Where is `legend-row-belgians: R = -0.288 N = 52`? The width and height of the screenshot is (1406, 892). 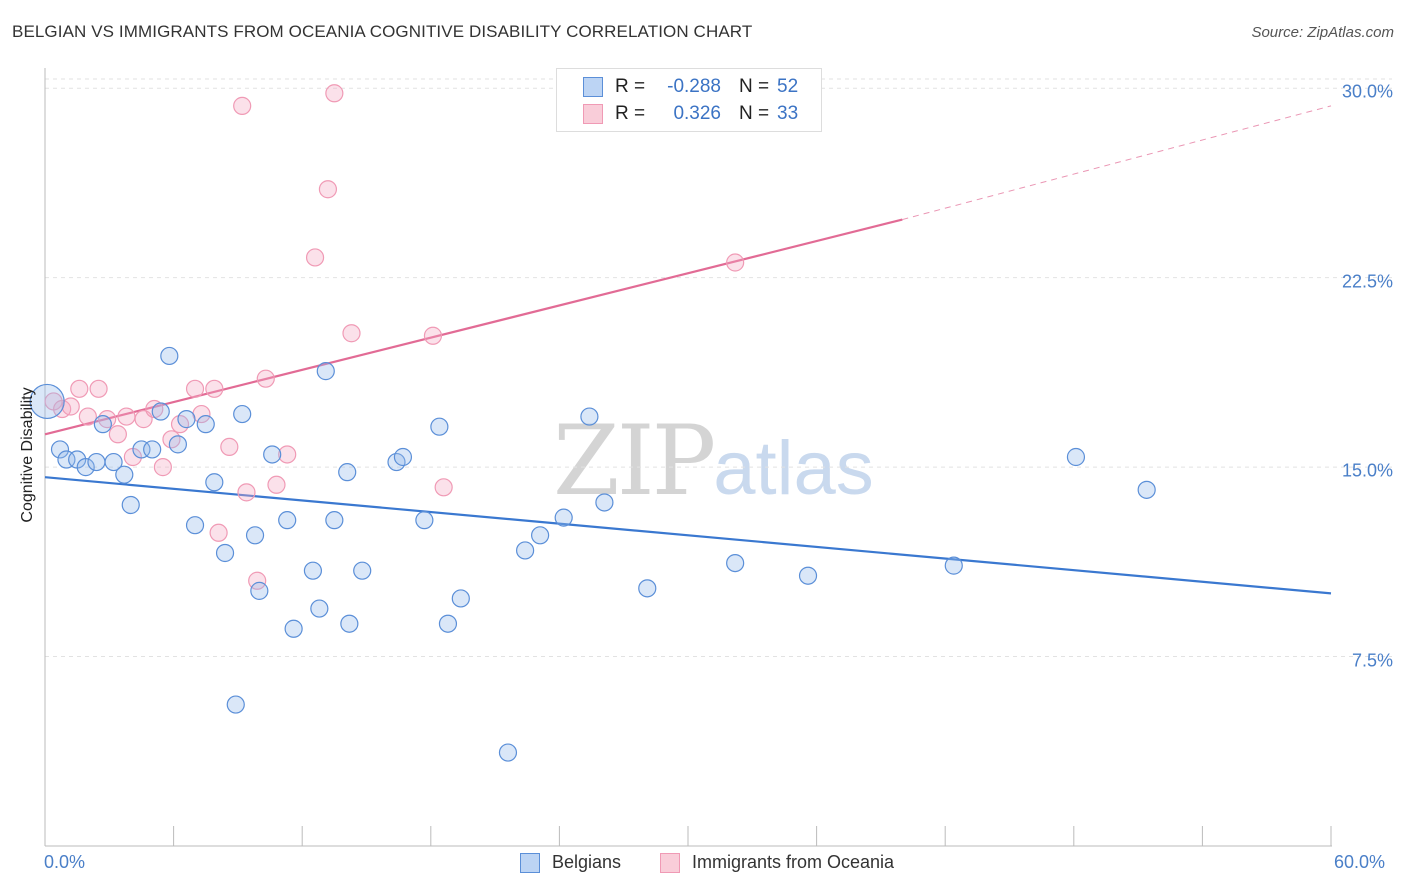 legend-row-belgians: R = -0.288 N = 52 is located at coordinates (690, 87).